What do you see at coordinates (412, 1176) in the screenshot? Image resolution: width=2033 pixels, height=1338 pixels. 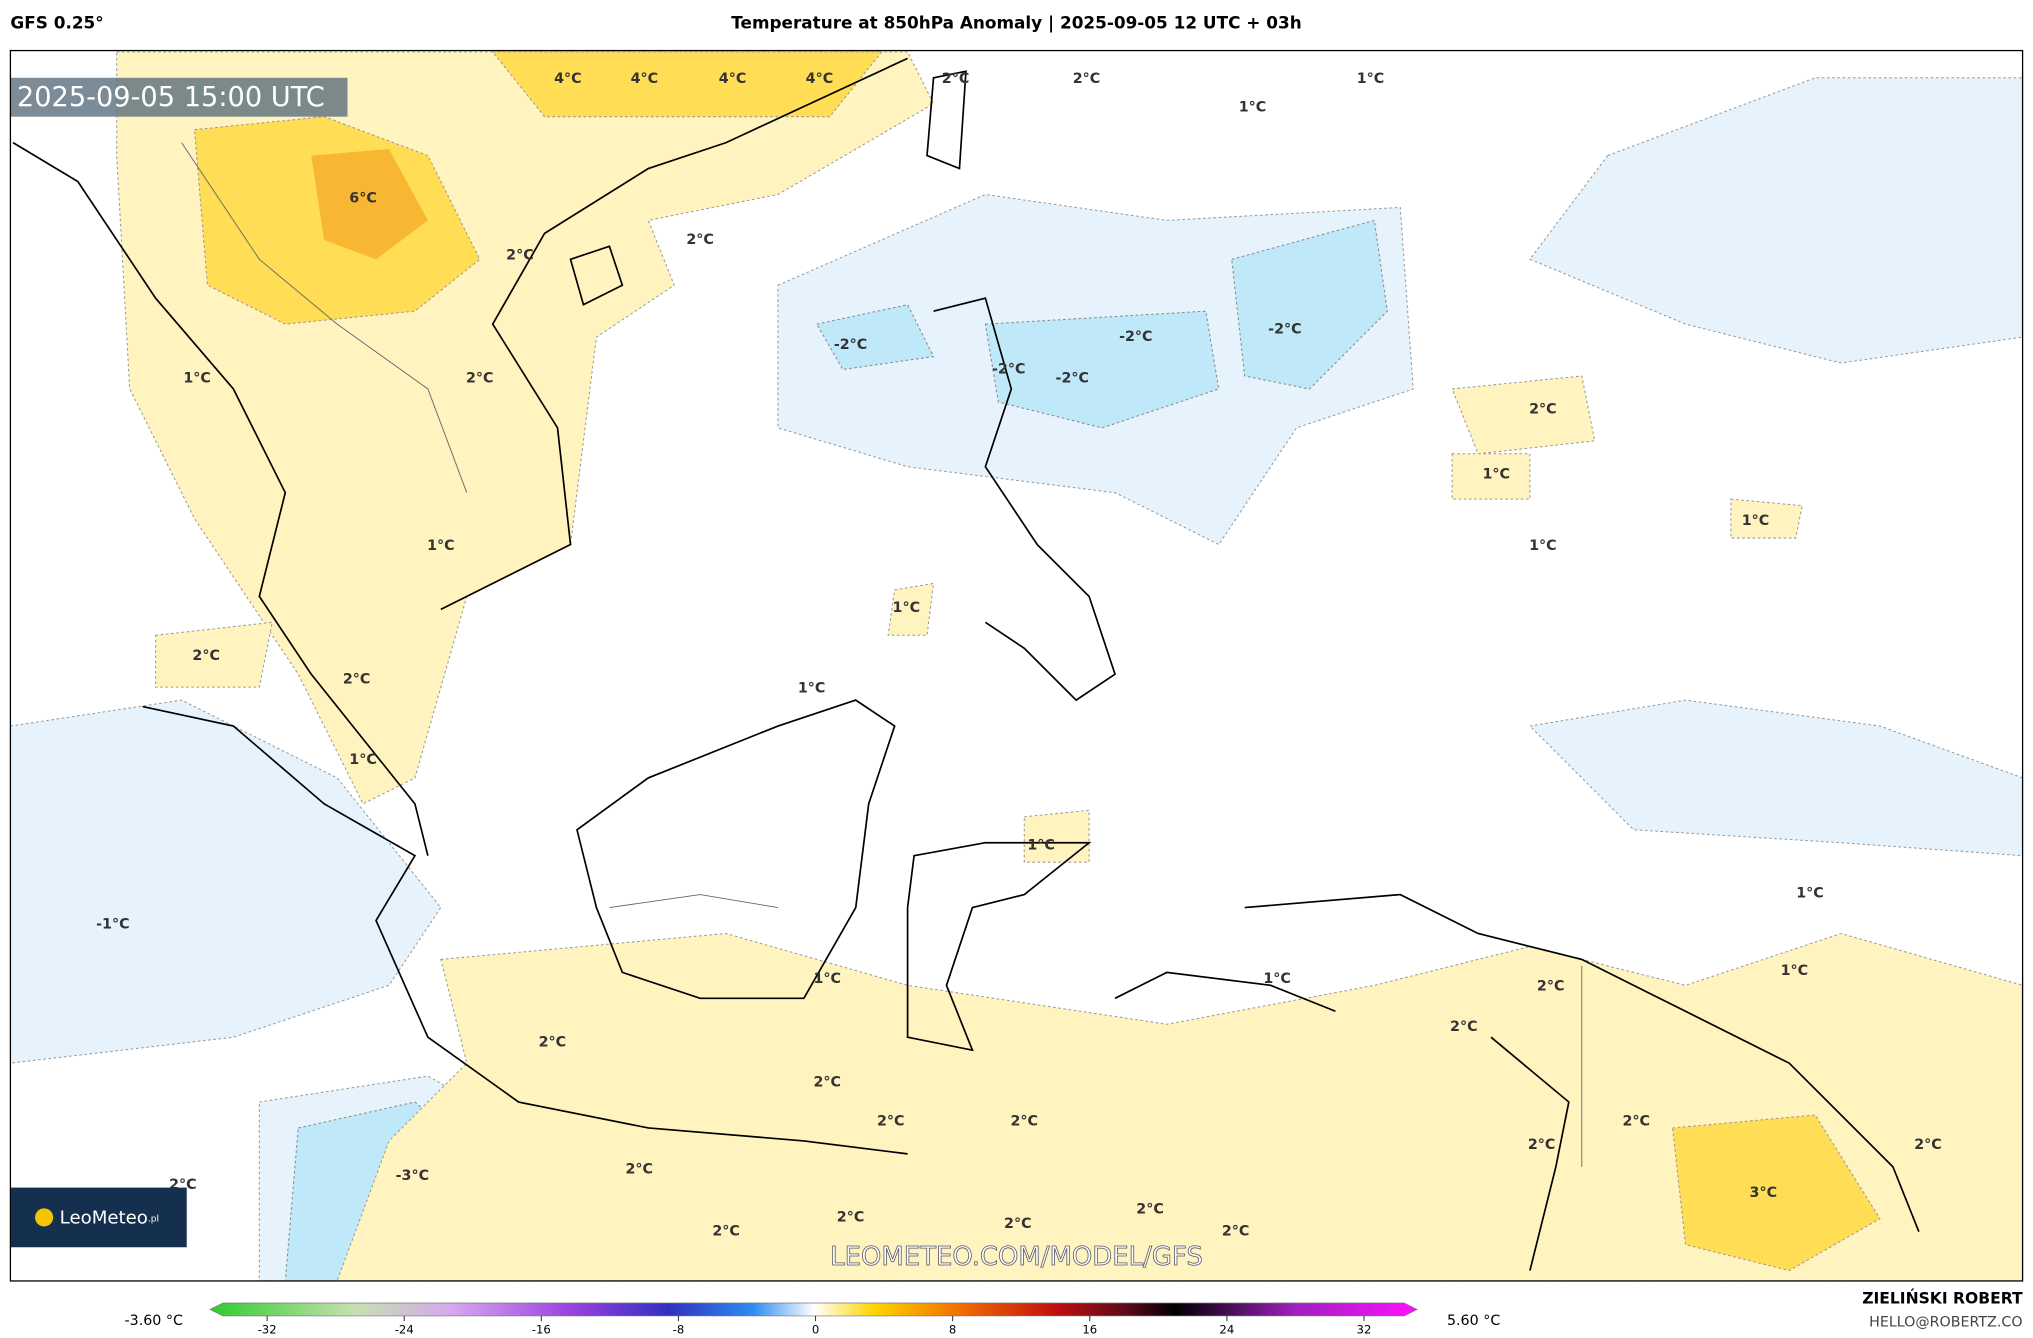 I see `contour-label: -3°C` at bounding box center [412, 1176].